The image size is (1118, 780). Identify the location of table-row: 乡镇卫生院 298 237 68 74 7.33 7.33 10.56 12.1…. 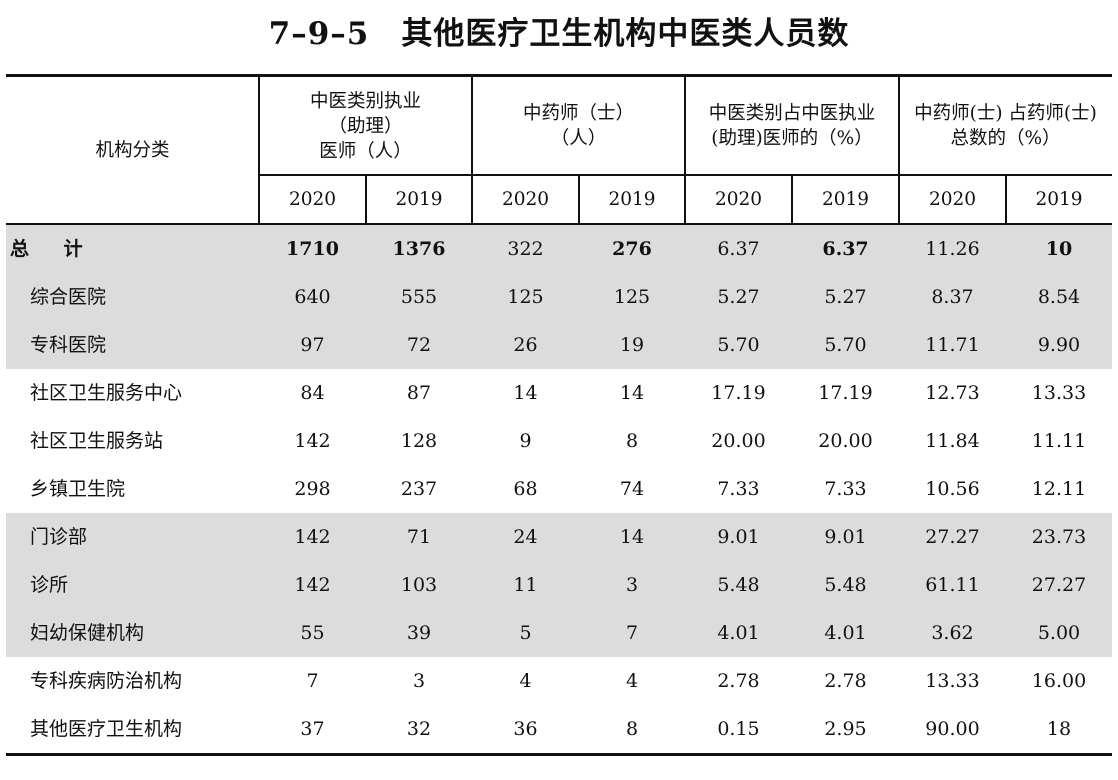
(559, 489).